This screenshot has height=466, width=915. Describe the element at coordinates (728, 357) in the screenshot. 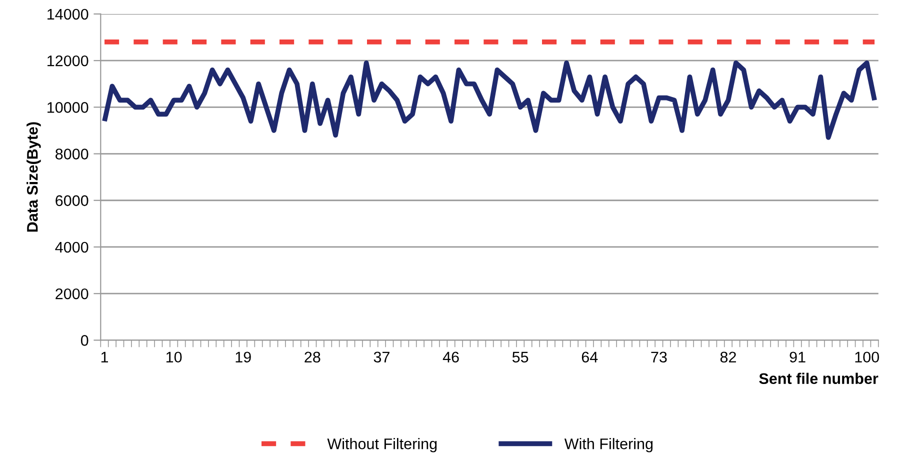

I see `x-tick-label: 82` at that location.